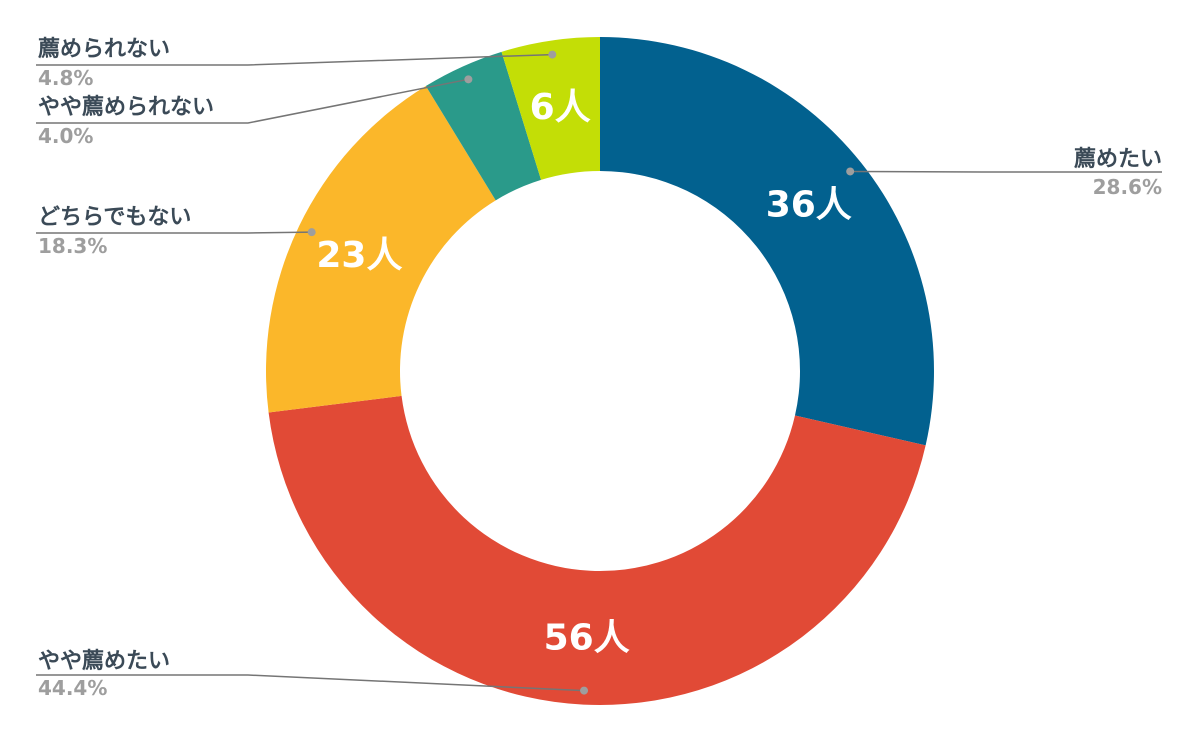 The height and width of the screenshot is (742, 1200). Describe the element at coordinates (114, 217) in the screenshot. I see `category-label-neutral: どちらでもない` at that location.